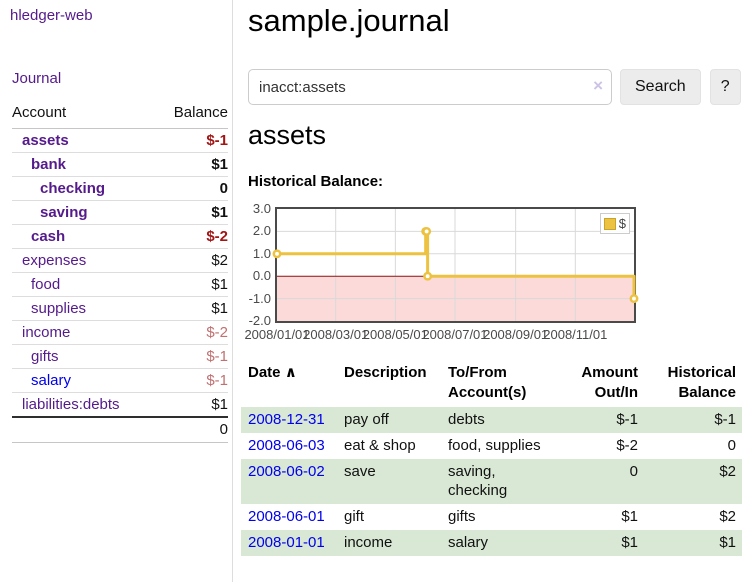 This screenshot has height=582, width=742. I want to click on transaction-description-cell: income, so click(368, 542).